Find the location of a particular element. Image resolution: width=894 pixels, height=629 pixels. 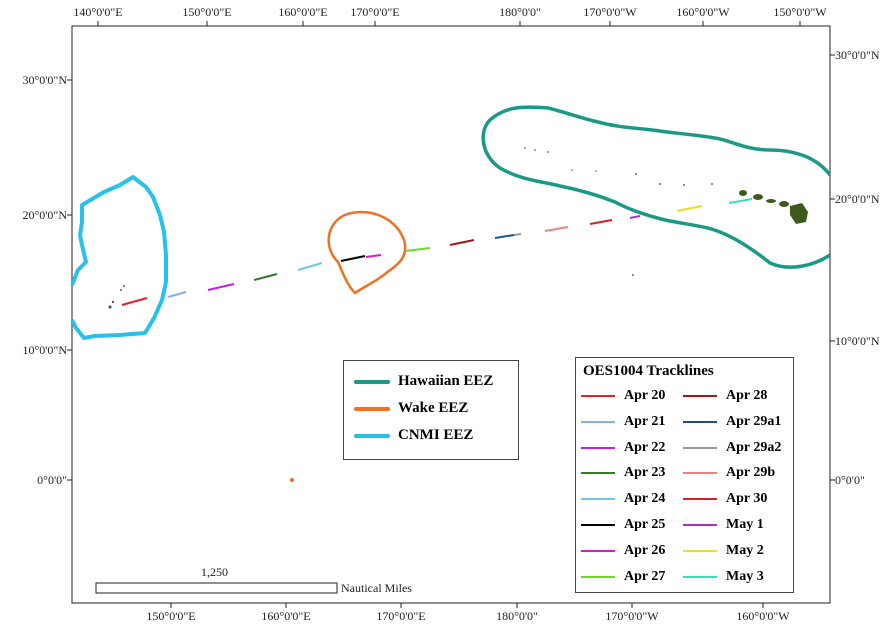

trackline-legend-item: Apr 28 is located at coordinates (725, 396).